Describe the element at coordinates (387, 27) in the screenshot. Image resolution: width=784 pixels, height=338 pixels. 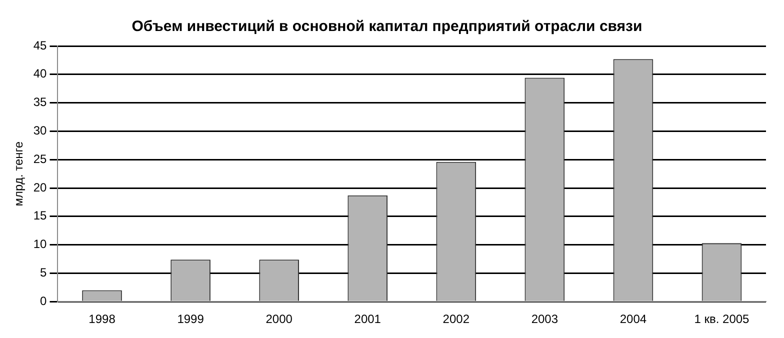
I see `chart-title: Объем инвестиций в основной капитал предприятий отрасли связи` at that location.